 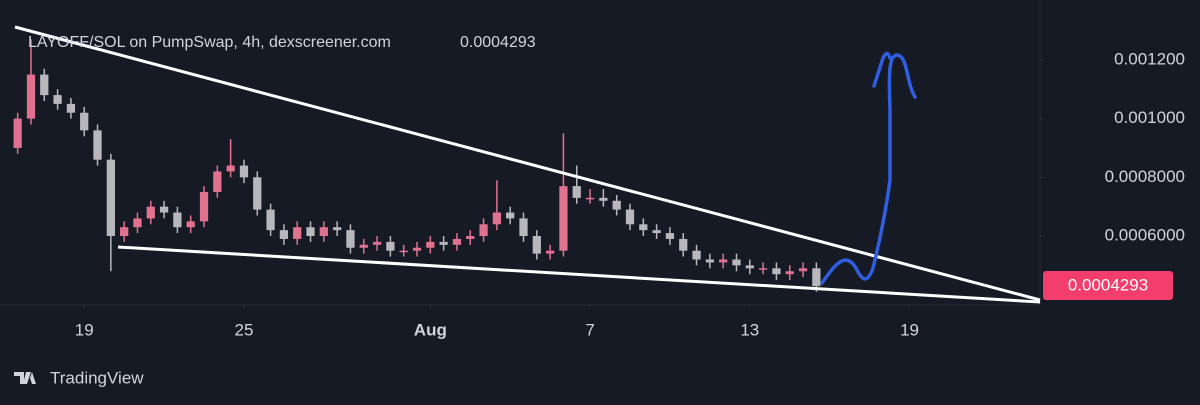 I want to click on x-tick-label: 25, so click(x=244, y=329).